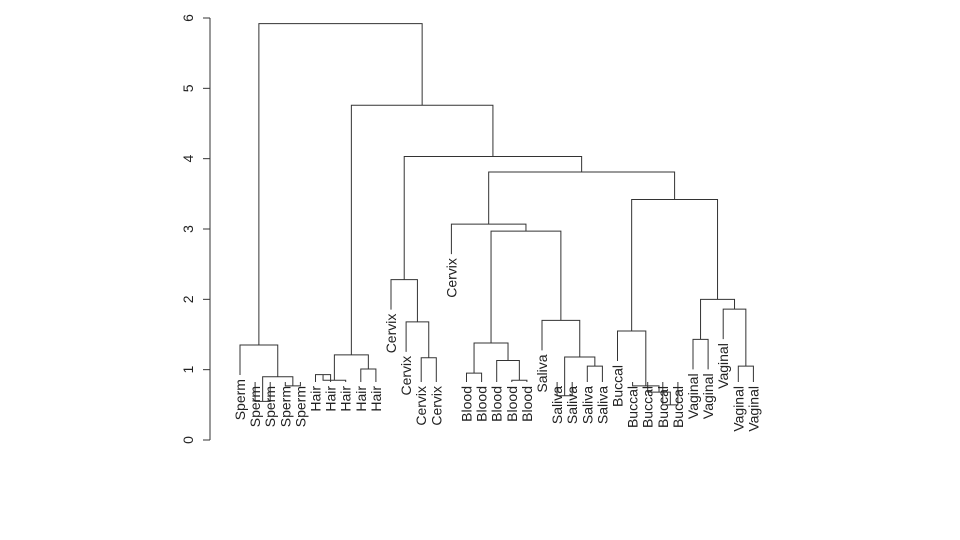  I want to click on y-tick-label: 0, so click(188, 440).